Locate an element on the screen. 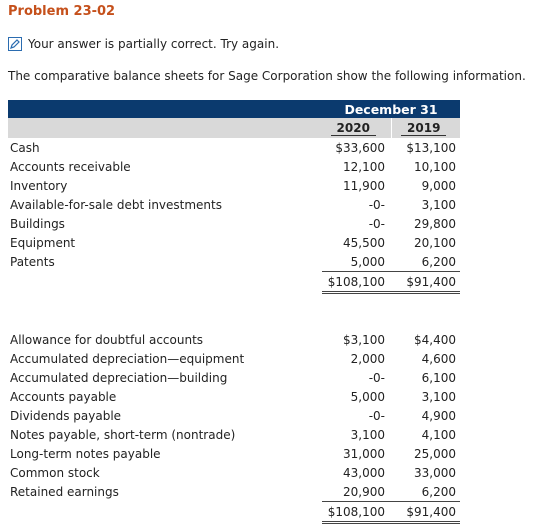  table-header-period: December 31 is located at coordinates (234, 109).